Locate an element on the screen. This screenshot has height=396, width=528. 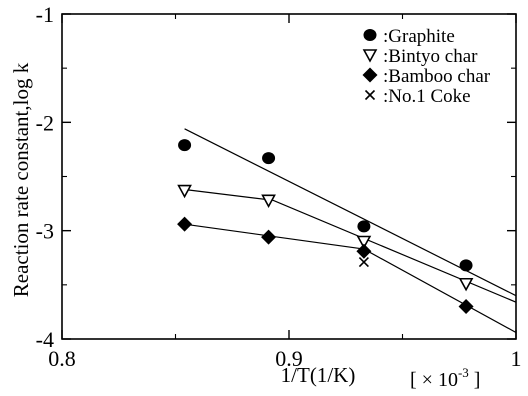
x-axis-title: 1/T(1/K) is located at coordinates (318, 375).